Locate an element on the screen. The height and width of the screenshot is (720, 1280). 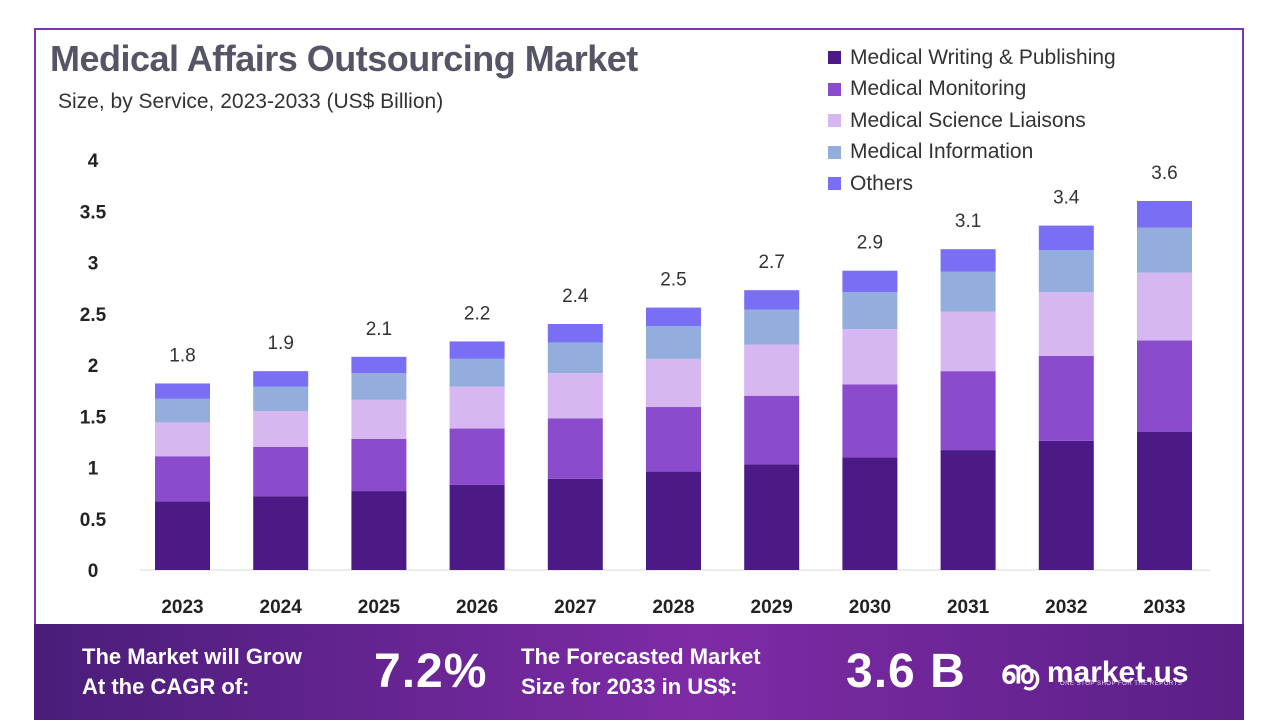
legend-item: Medical Writing & Publishing is located at coordinates (972, 58).